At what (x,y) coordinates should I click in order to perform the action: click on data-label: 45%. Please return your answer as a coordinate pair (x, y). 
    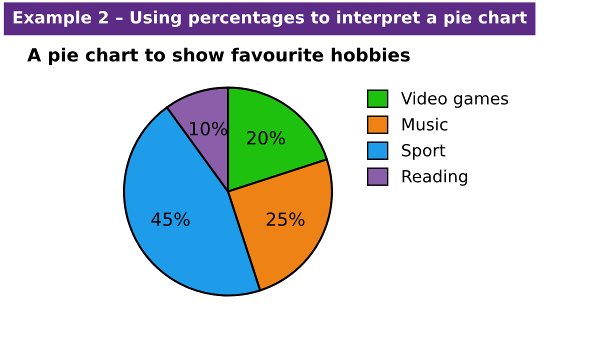
    Looking at the image, I should click on (170, 219).